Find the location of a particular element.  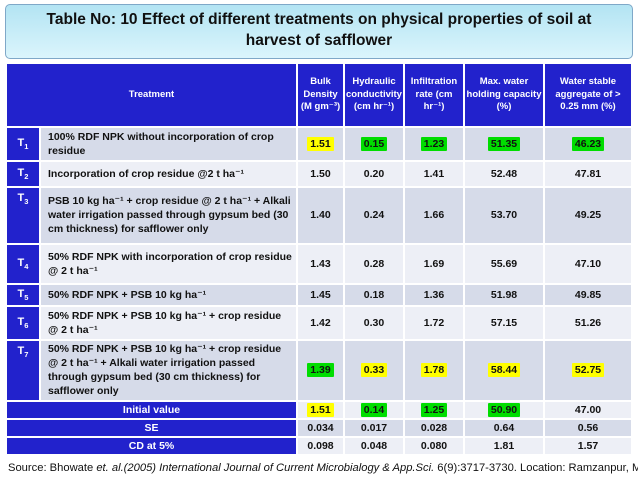

treatment-label-t1: T1 is located at coordinates (23, 143).